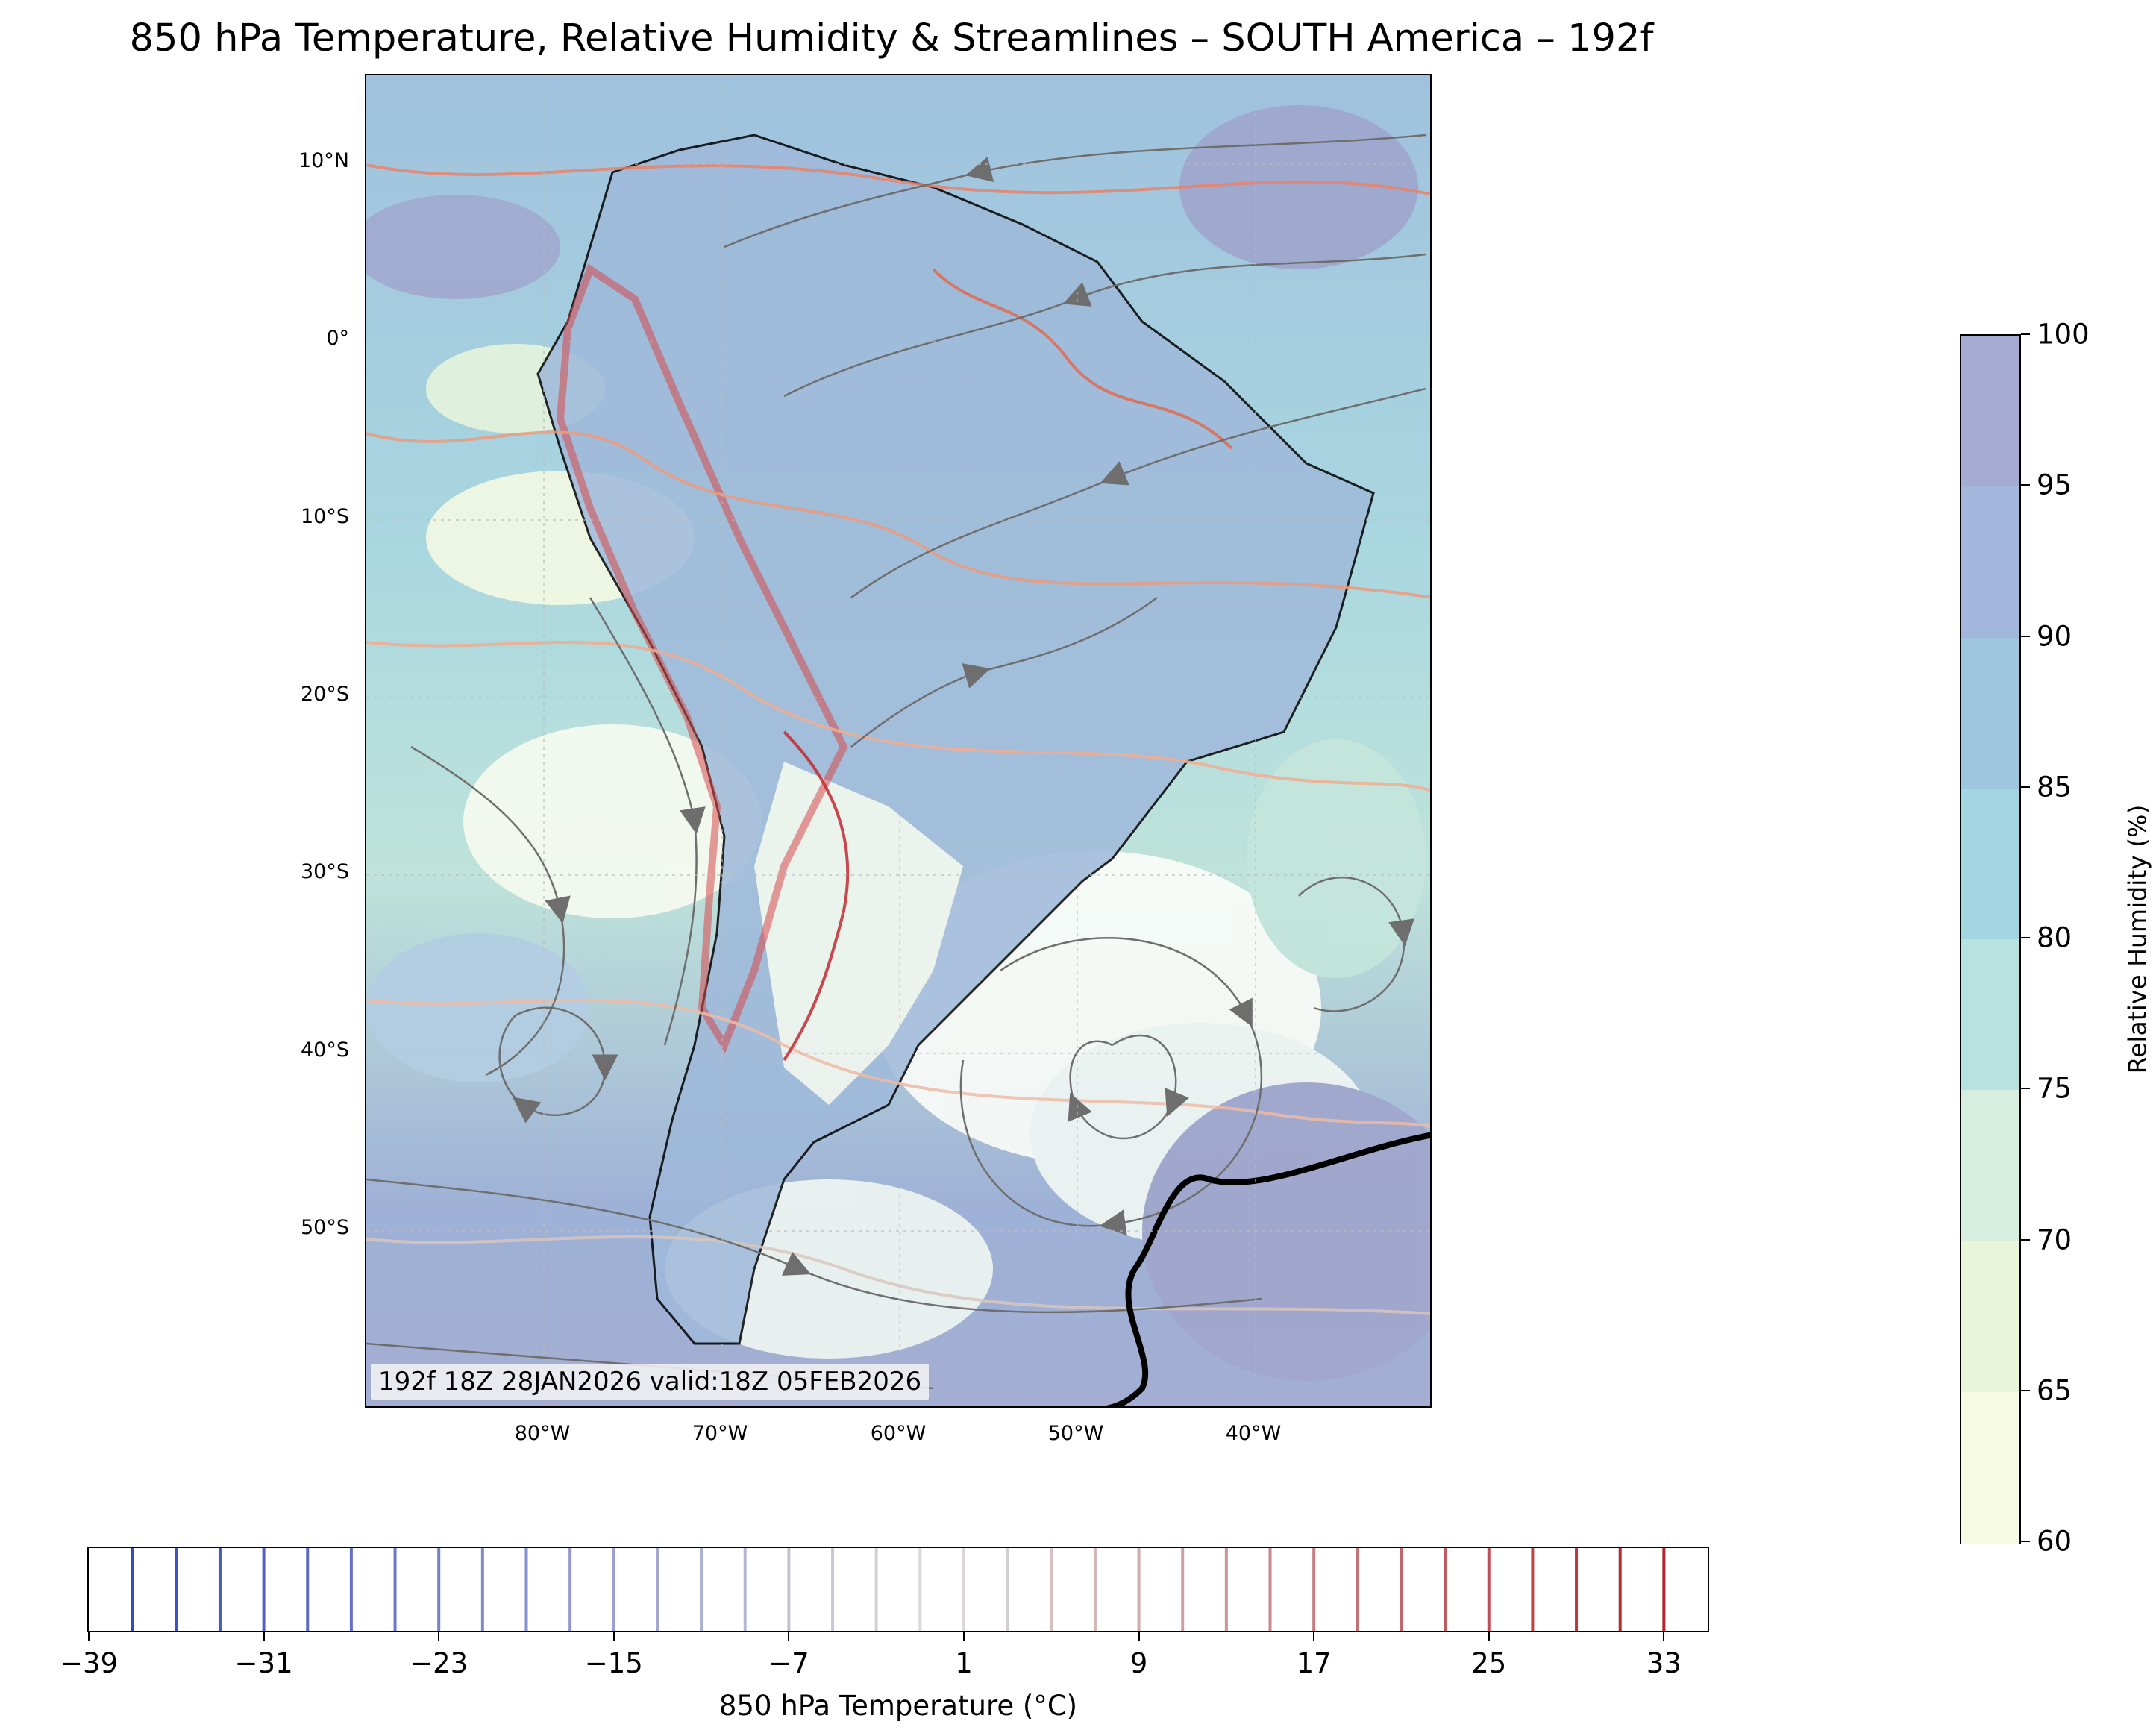  Describe the element at coordinates (1253, 1434) in the screenshot. I see `lon-label-40W: 40°W` at that location.